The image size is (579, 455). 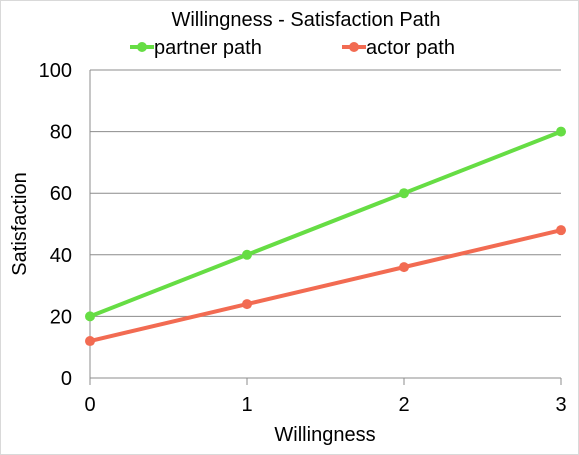 I want to click on legend-label-partner-path: partner path, so click(x=208, y=48).